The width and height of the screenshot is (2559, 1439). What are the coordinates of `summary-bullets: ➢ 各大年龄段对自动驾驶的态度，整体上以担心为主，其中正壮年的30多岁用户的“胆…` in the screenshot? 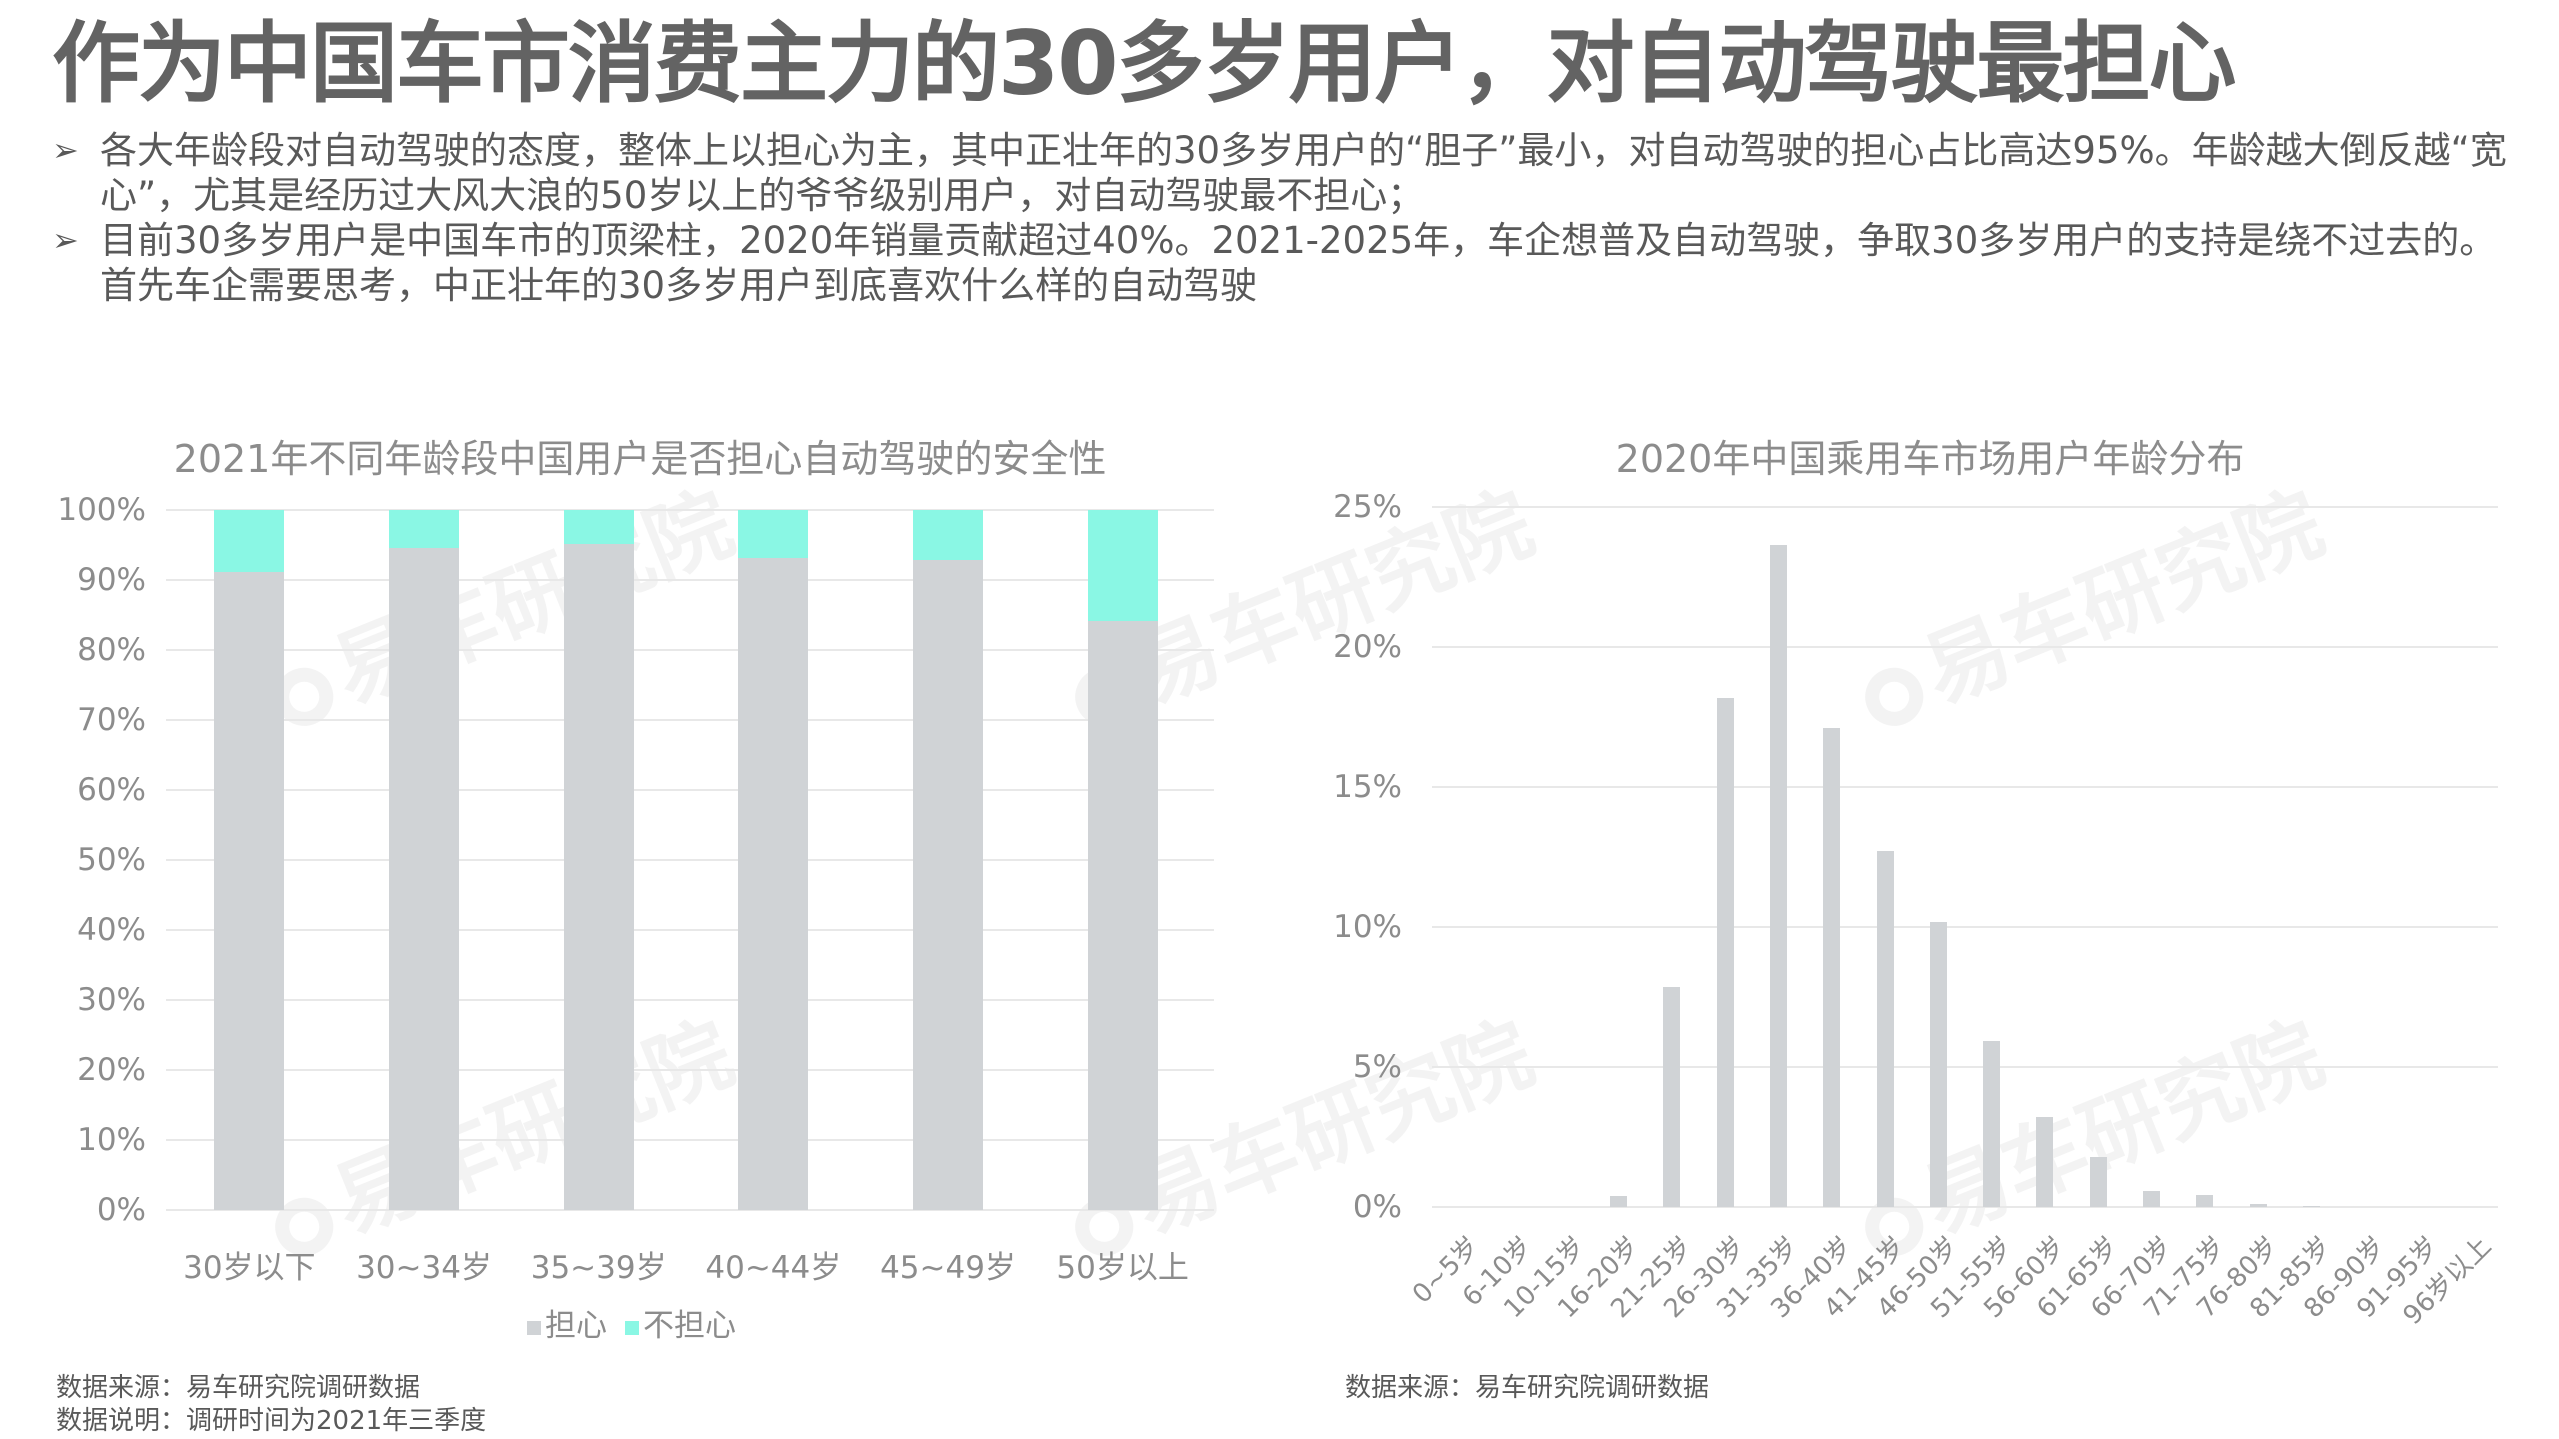 It's located at (1287, 218).